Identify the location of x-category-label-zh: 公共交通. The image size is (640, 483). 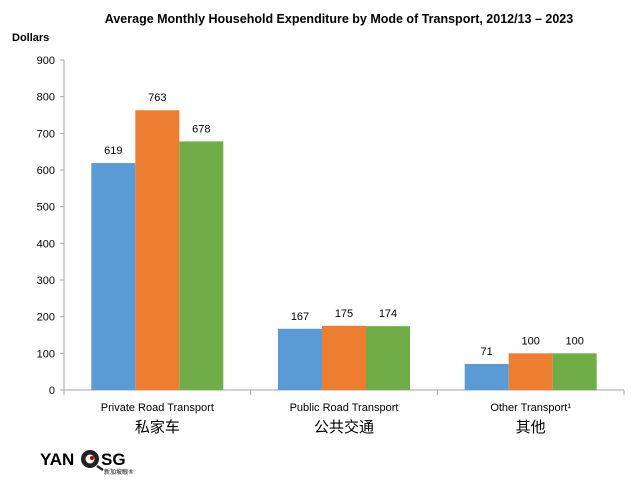
(344, 427).